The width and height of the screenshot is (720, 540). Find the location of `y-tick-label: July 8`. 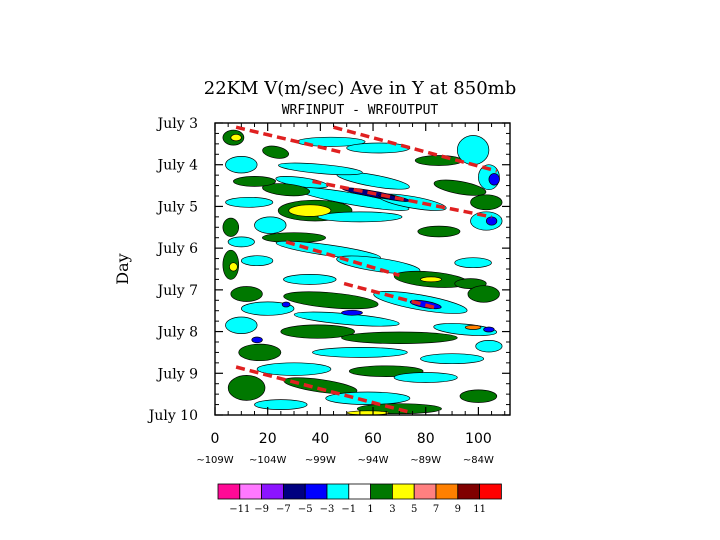

y-tick-label: July 8 is located at coordinates (177, 333).